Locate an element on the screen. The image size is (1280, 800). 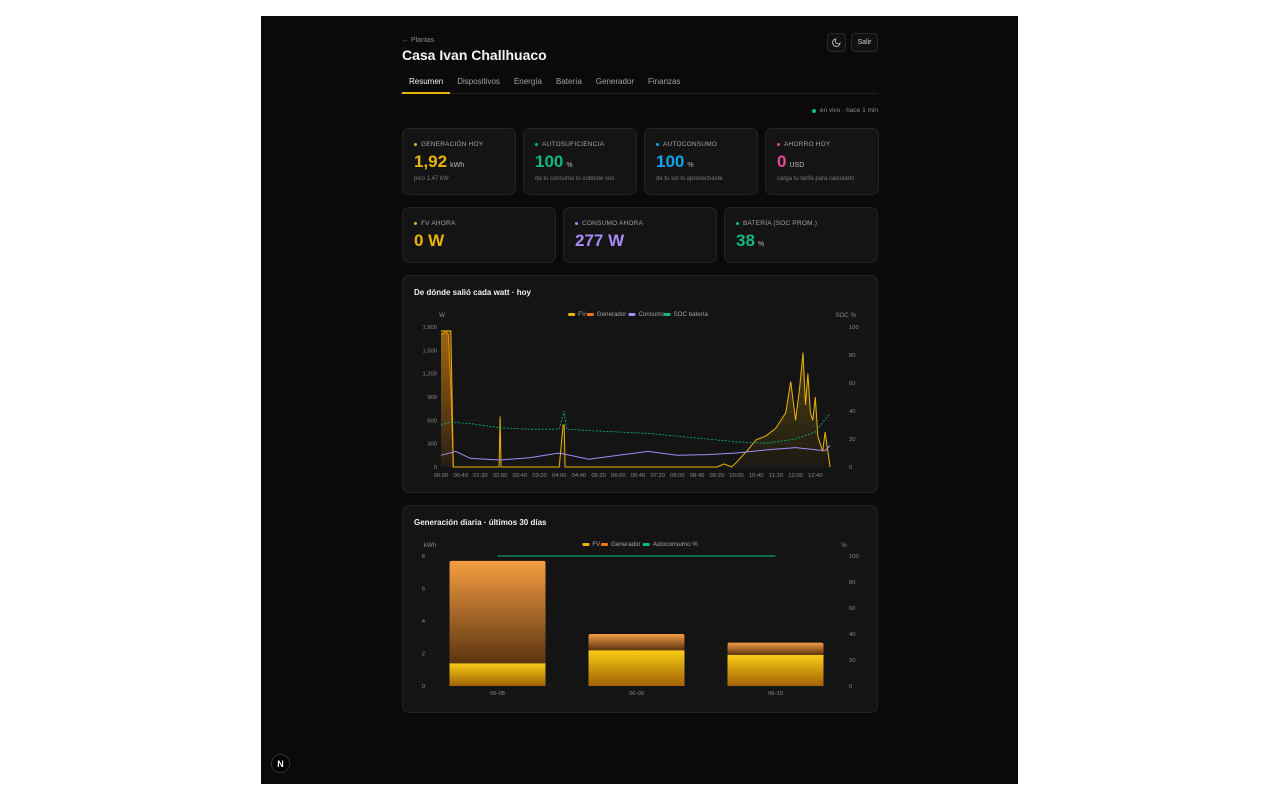
daily-chart-title: Generación diaria · últimos 30 días is located at coordinates (480, 522).